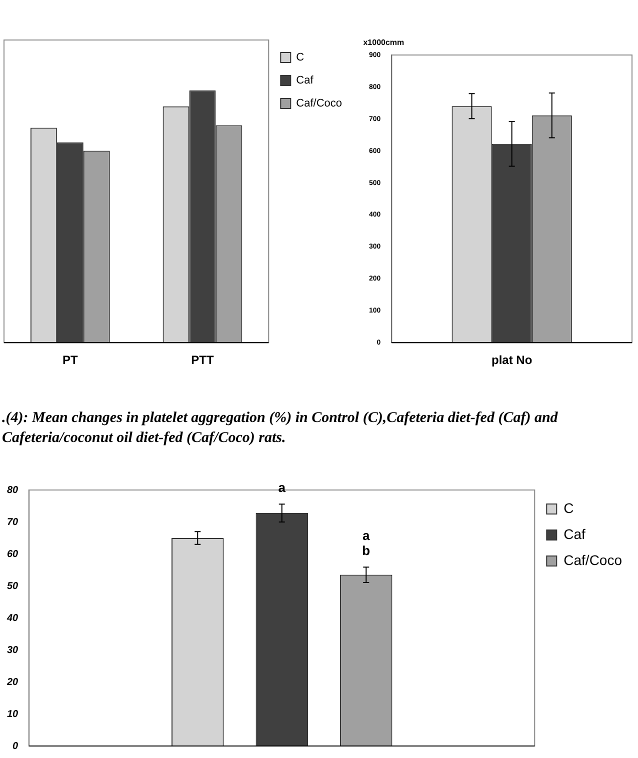  What do you see at coordinates (12, 618) in the screenshot?
I see `y-tick-label: 40` at bounding box center [12, 618].